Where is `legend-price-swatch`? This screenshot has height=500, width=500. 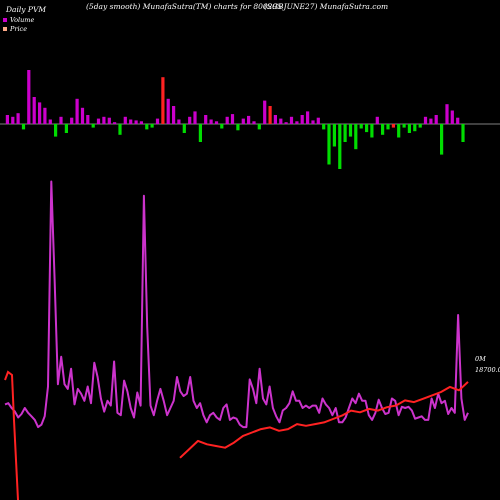 legend-price-swatch is located at coordinates (5, 29).